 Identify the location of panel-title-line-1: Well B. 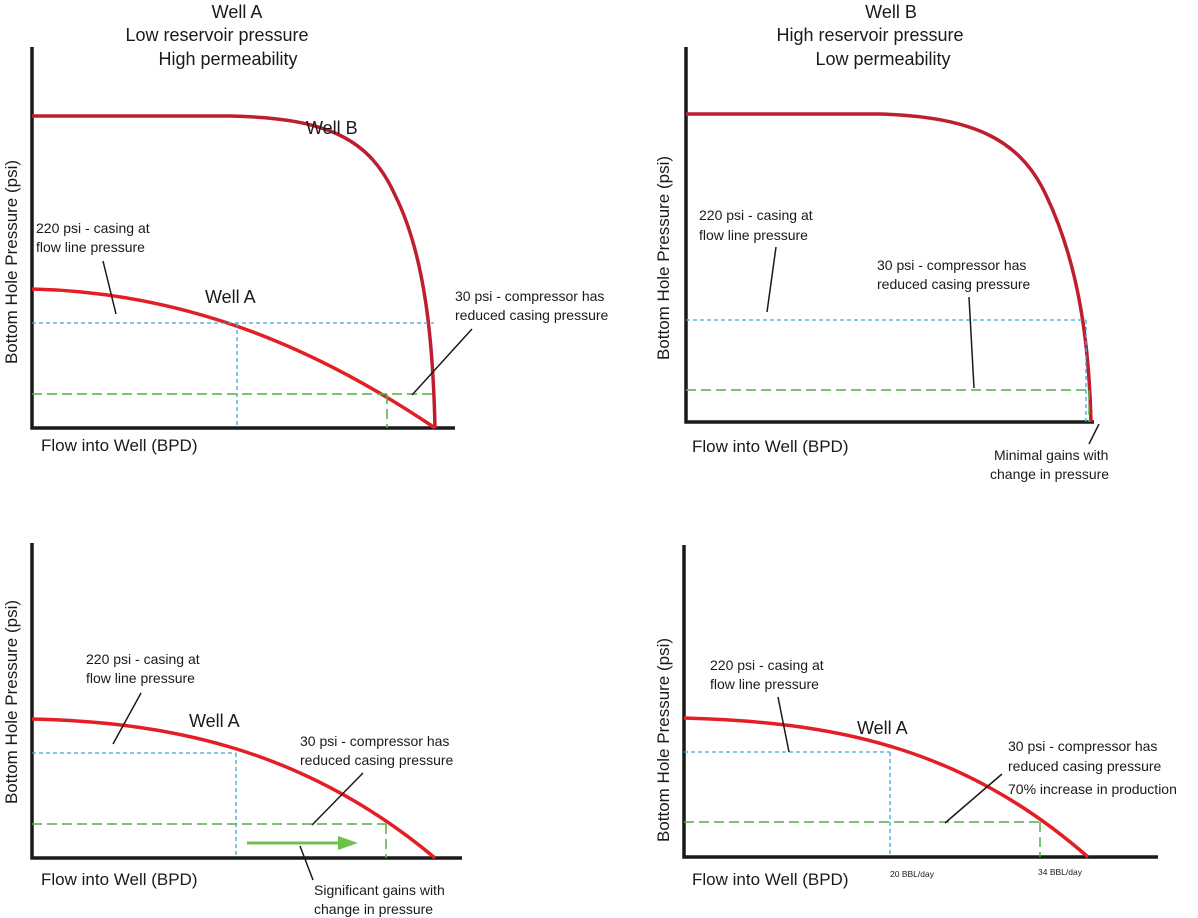
(891, 12).